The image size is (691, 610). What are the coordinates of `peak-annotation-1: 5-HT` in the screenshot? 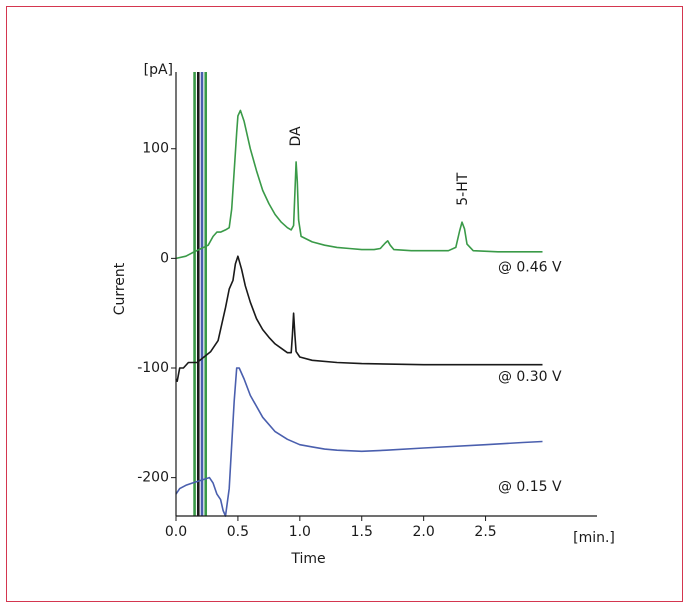 It's located at (463, 188).